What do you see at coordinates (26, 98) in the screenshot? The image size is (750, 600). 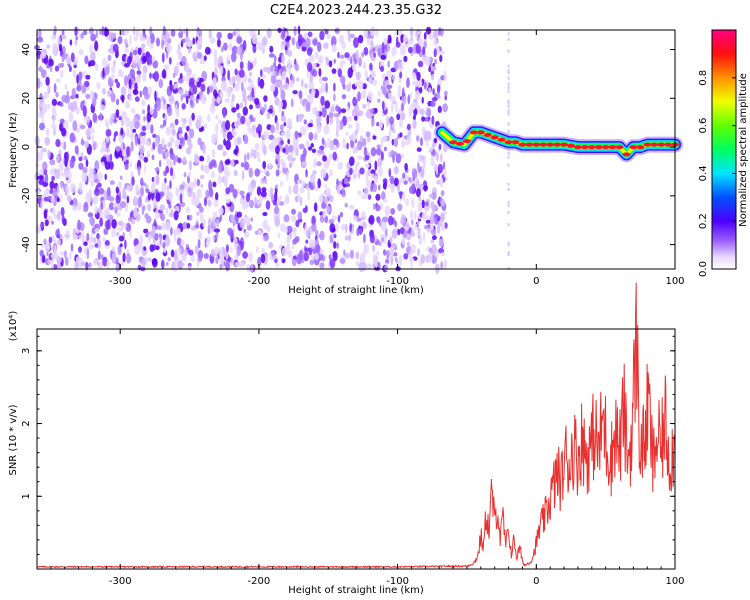 I see `y-tick-label: 20` at bounding box center [26, 98].